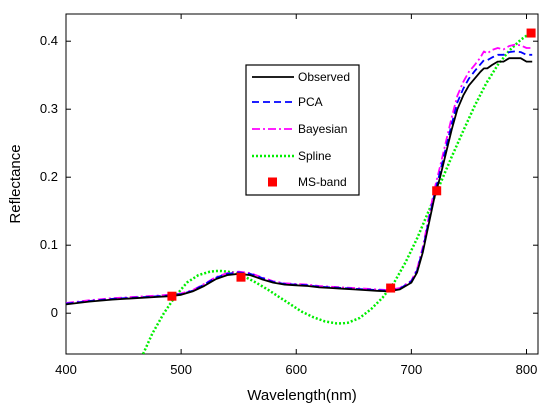  I want to click on x-tick-label: 600, so click(296, 369).